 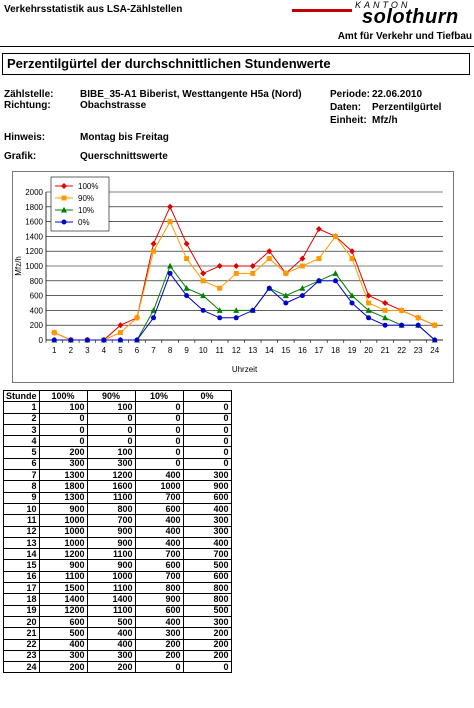 I want to click on x-tick-label: 10, so click(x=203, y=350).